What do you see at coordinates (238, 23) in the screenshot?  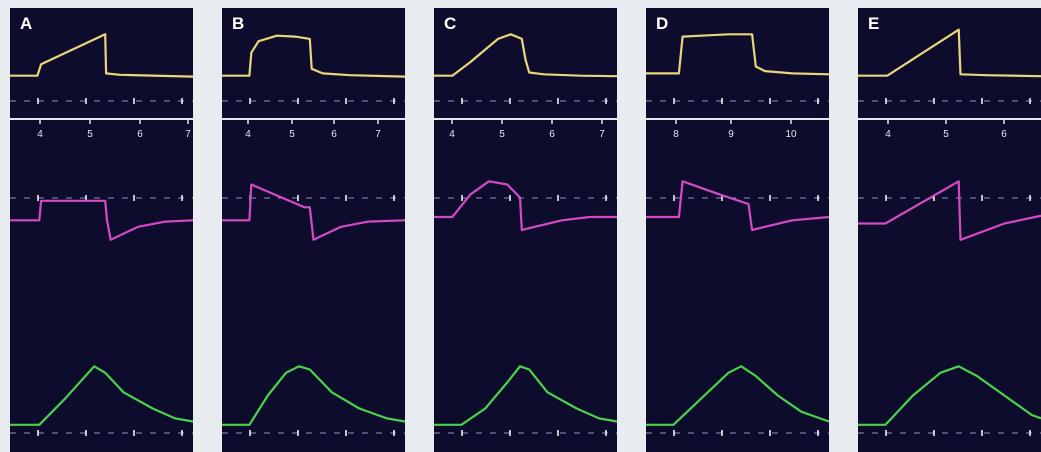 I see `panel-letter: B` at bounding box center [238, 23].